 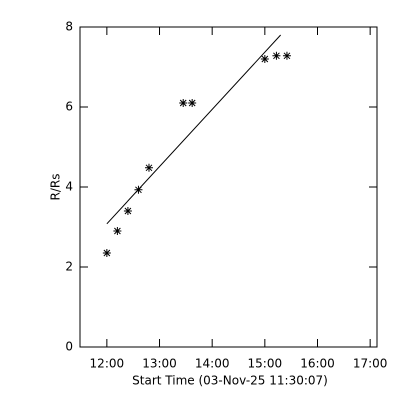 I want to click on x-tick-label: 15:00, so click(x=265, y=364).